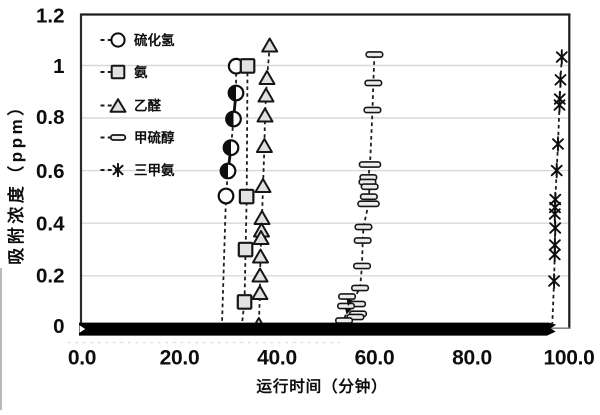 The image size is (600, 415). Describe the element at coordinates (50, 223) in the screenshot. I see `svg-text: 0.4` at that location.